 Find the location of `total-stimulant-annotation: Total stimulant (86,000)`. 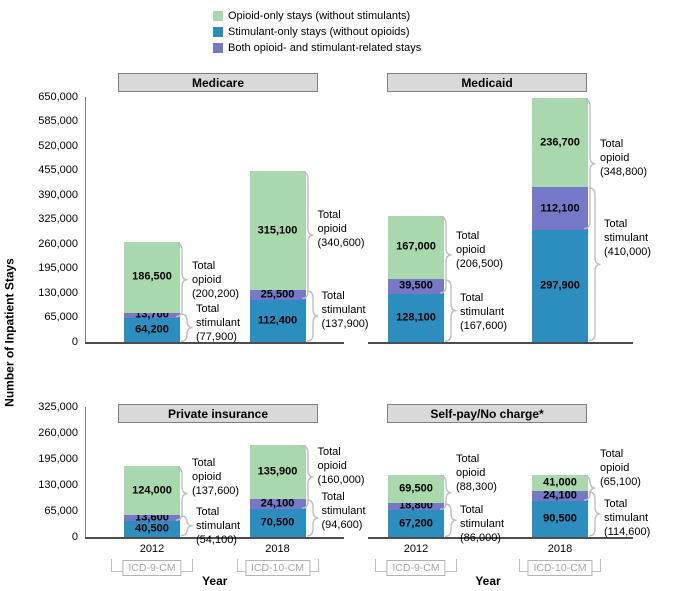

total-stimulant-annotation: Total stimulant (86,000) is located at coordinates (482, 524).